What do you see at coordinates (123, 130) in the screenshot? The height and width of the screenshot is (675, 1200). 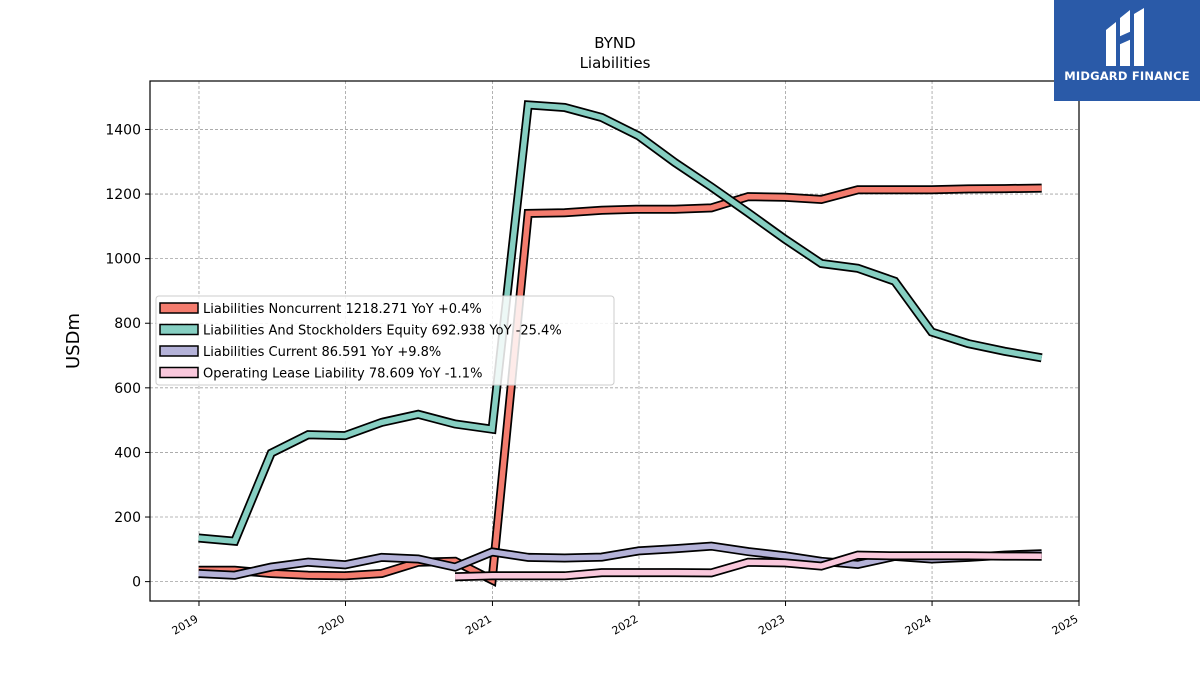 I see `y-tick-label: 1400` at bounding box center [123, 130].